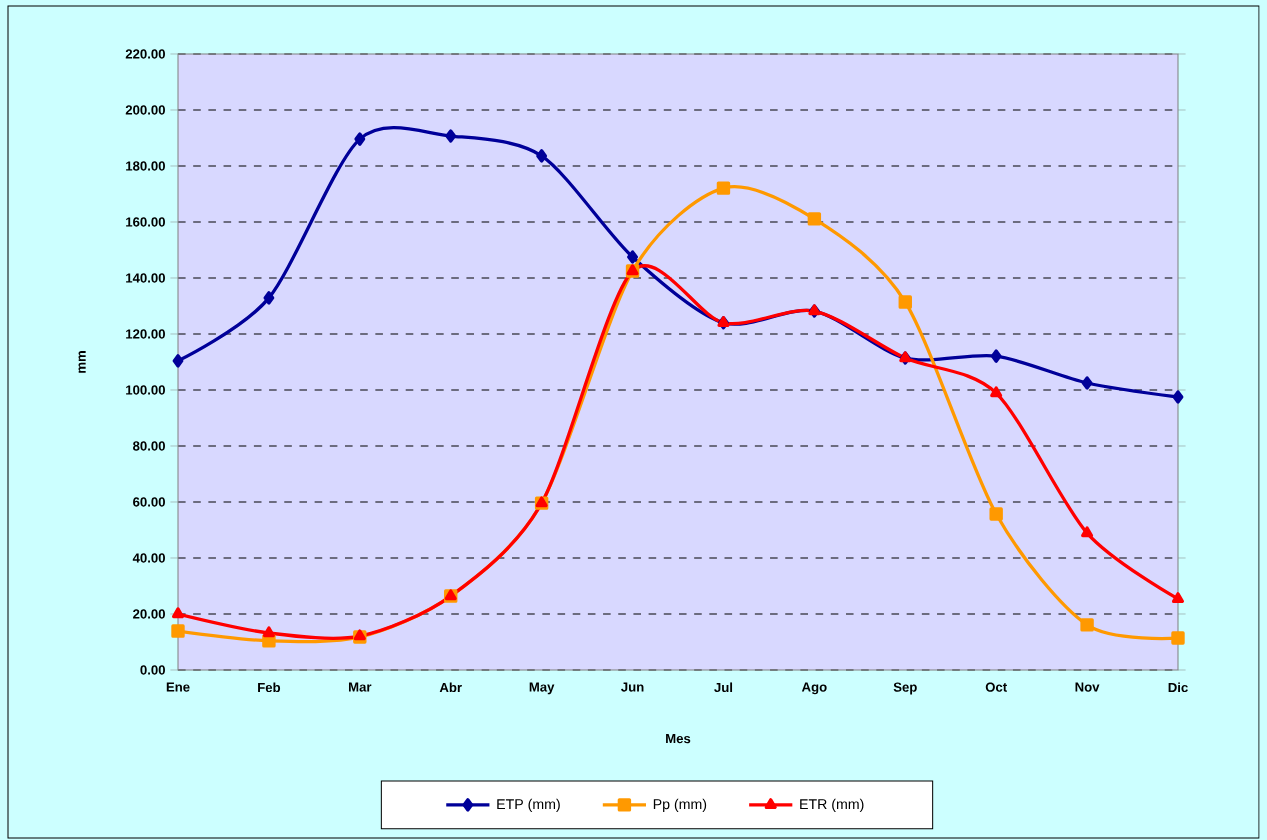 This screenshot has width=1267, height=840. Describe the element at coordinates (145, 166) in the screenshot. I see `y-tick-label: 180.00` at that location.